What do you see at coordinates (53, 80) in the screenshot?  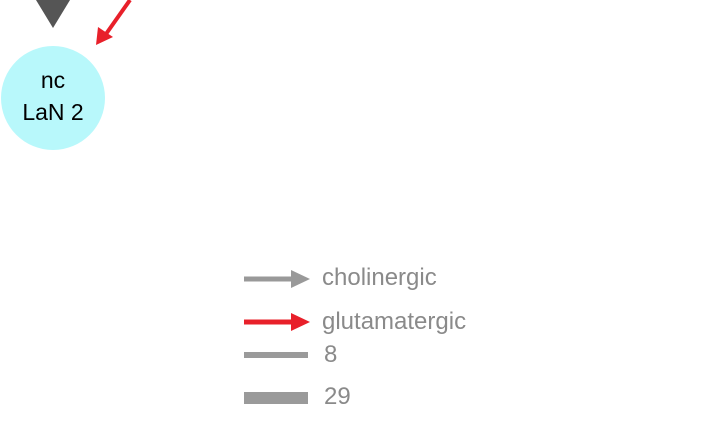 I see `node-label-line1: nc` at bounding box center [53, 80].